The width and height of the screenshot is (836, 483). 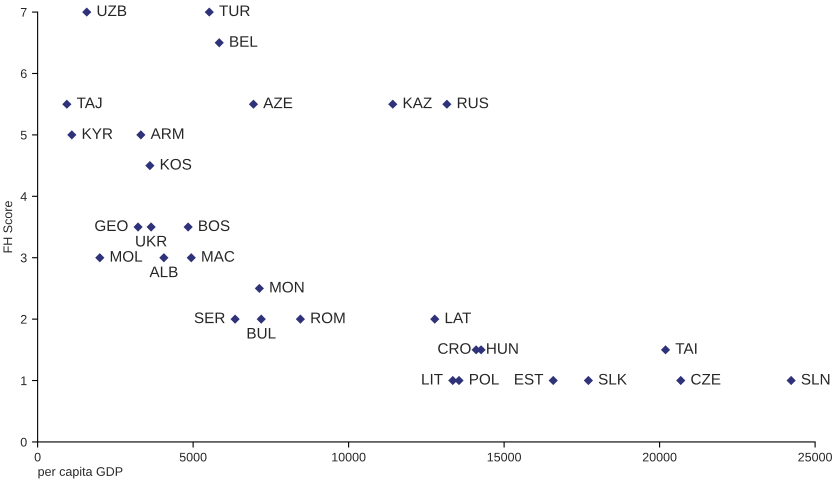 What do you see at coordinates (349, 457) in the screenshot?
I see `x-tick-label: 10000` at bounding box center [349, 457].